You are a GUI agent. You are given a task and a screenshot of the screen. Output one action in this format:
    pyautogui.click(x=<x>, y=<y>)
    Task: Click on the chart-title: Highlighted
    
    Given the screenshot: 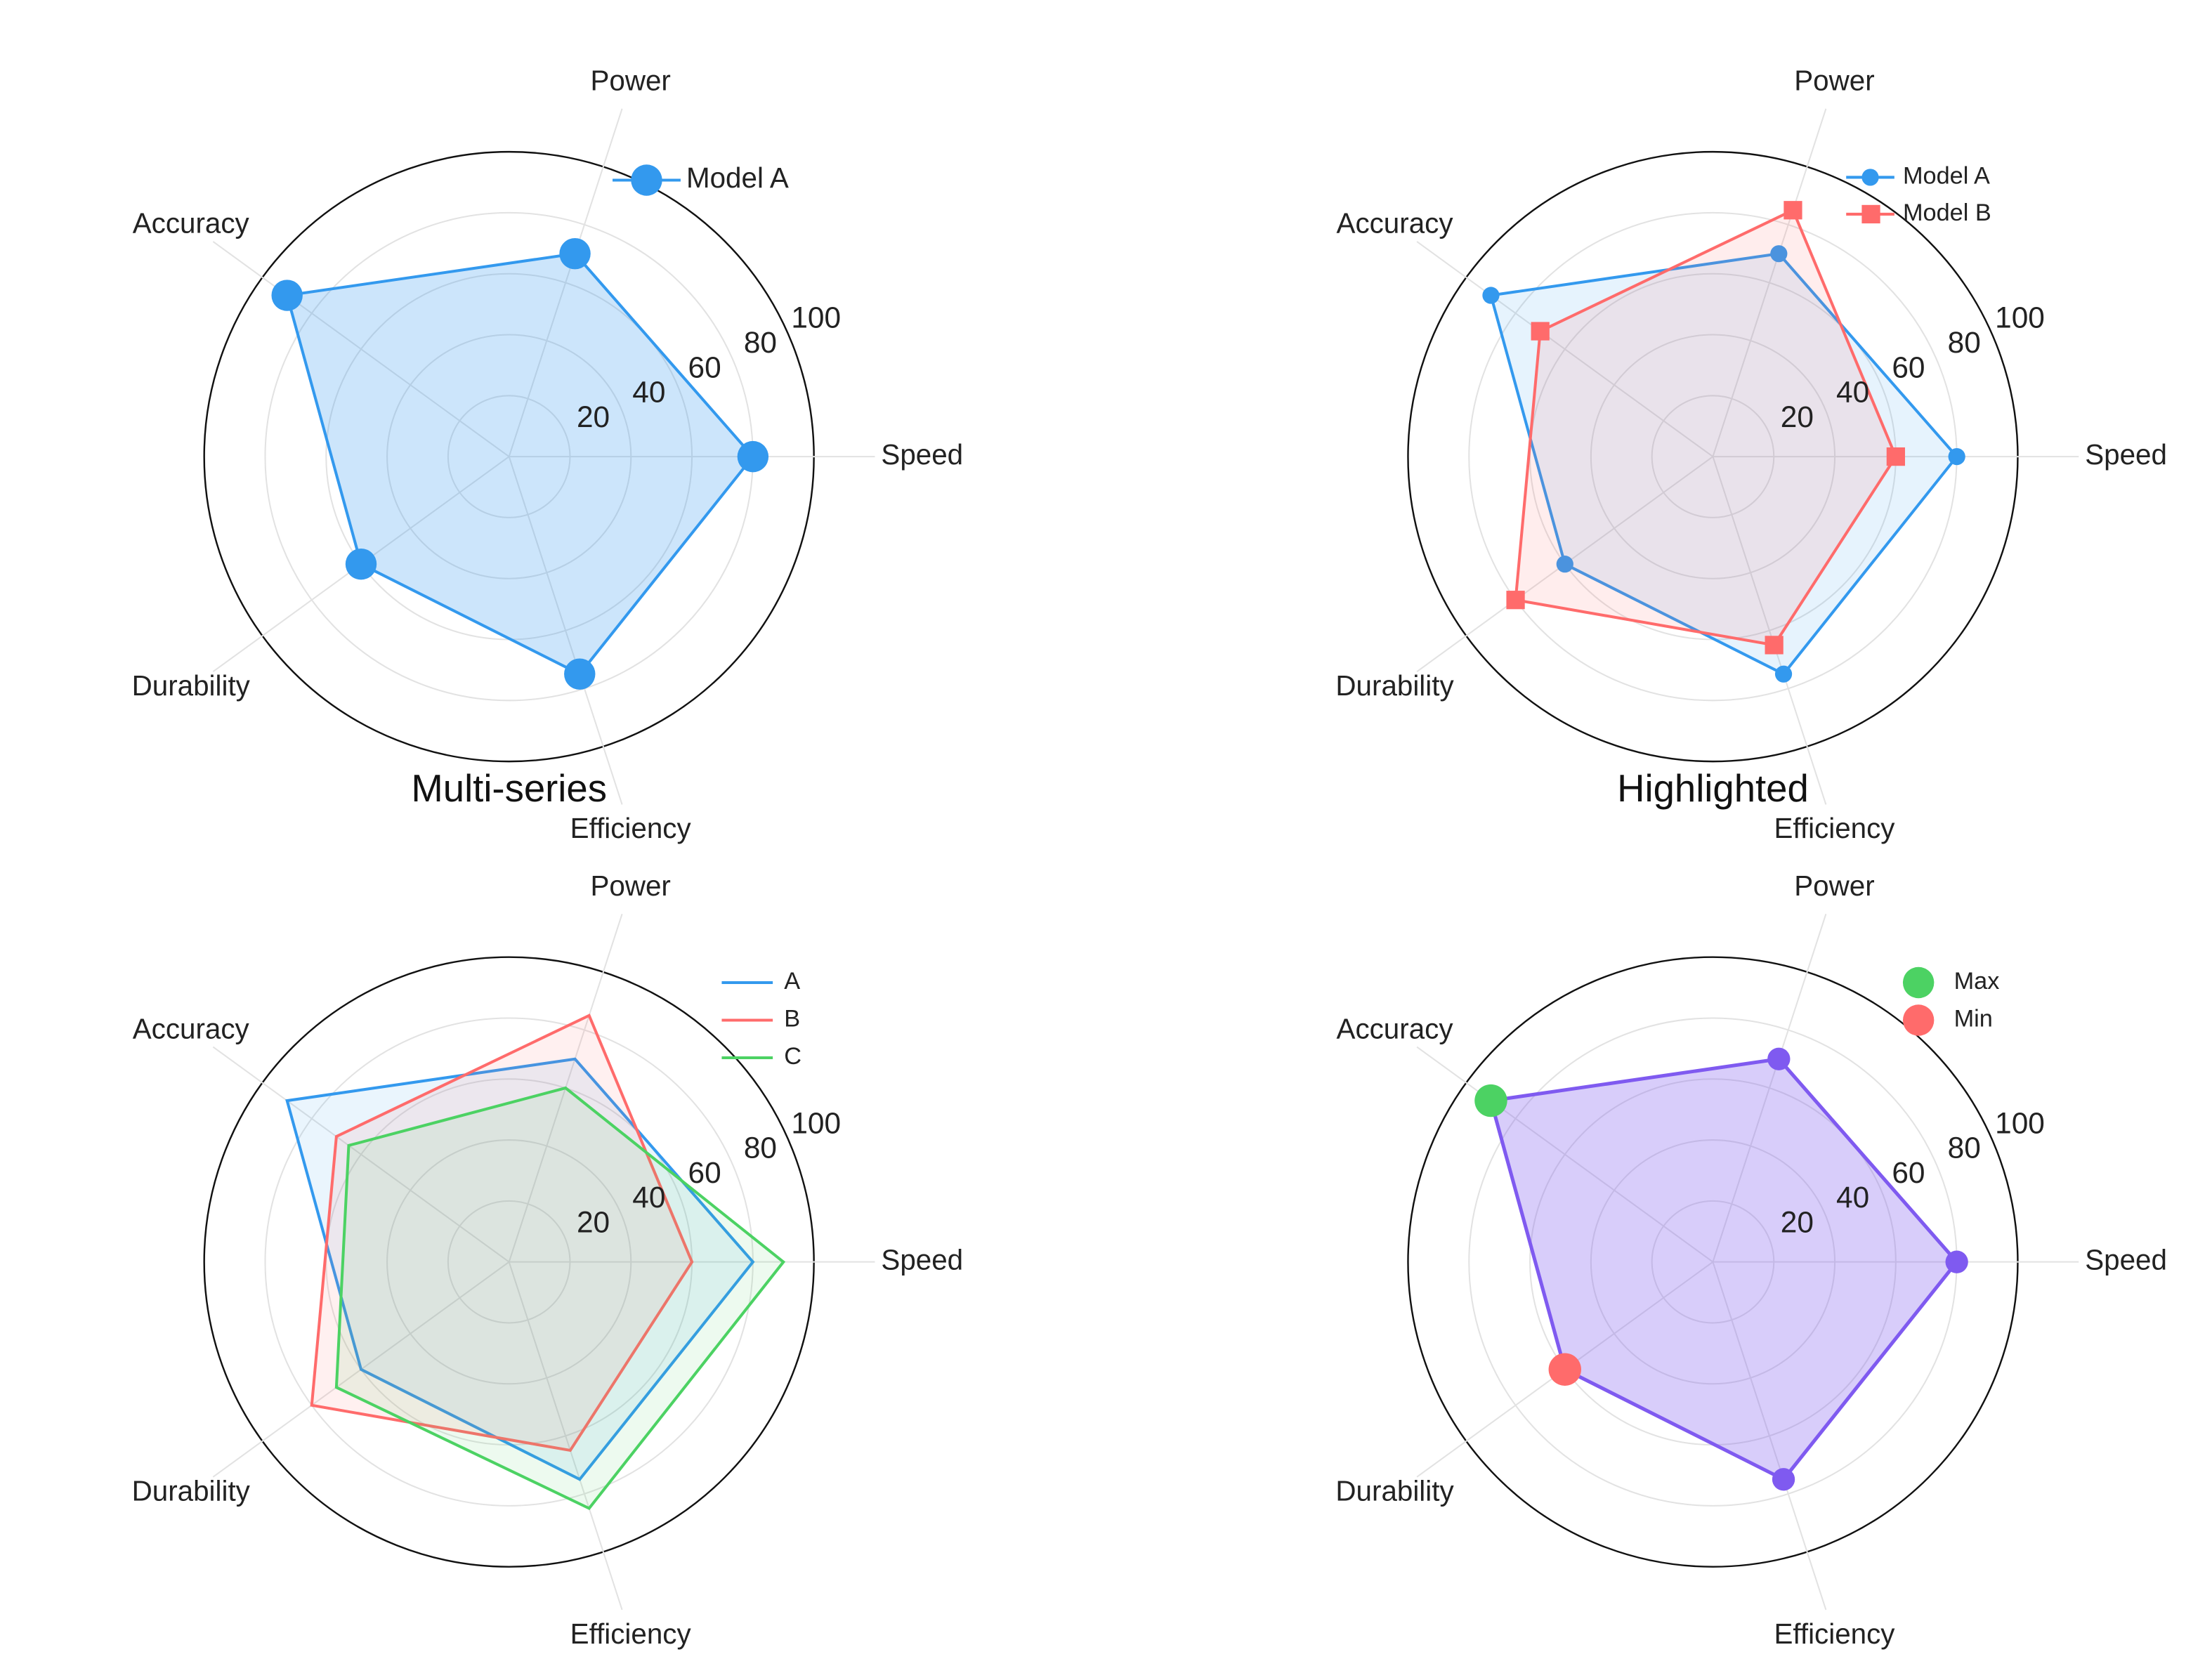 What is the action you would take?
    pyautogui.click(x=1713, y=789)
    